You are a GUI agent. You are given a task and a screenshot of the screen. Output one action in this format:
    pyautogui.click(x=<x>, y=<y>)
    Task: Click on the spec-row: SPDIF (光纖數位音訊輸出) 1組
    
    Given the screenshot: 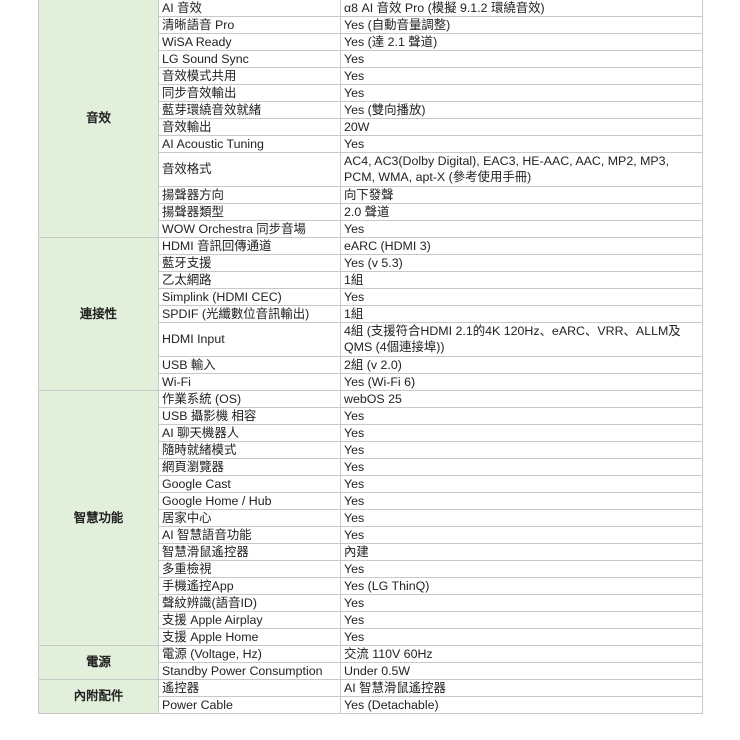 What is the action you would take?
    pyautogui.click(x=371, y=313)
    